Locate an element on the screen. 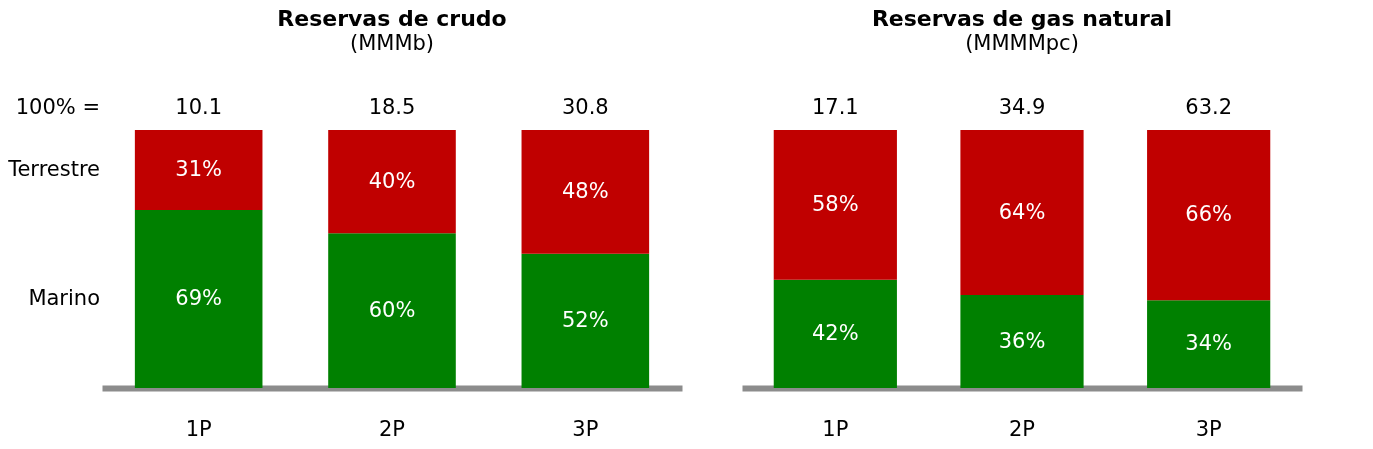 The height and width of the screenshot is (449, 1373). data-label: 60% is located at coordinates (392, 309).